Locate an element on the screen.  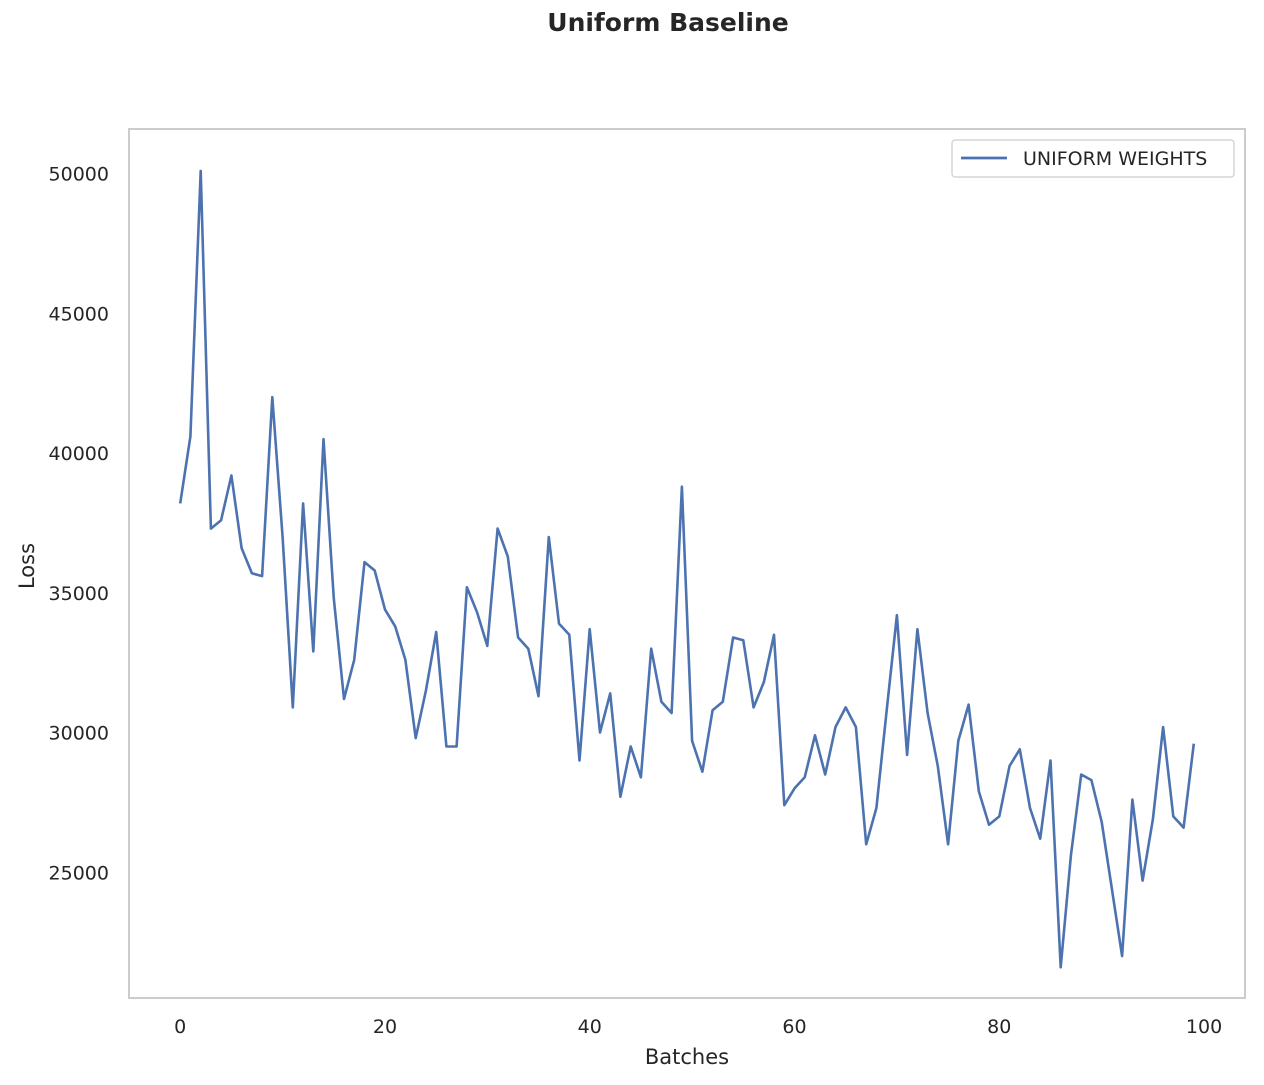
x-axis-label: Batches is located at coordinates (687, 1057).